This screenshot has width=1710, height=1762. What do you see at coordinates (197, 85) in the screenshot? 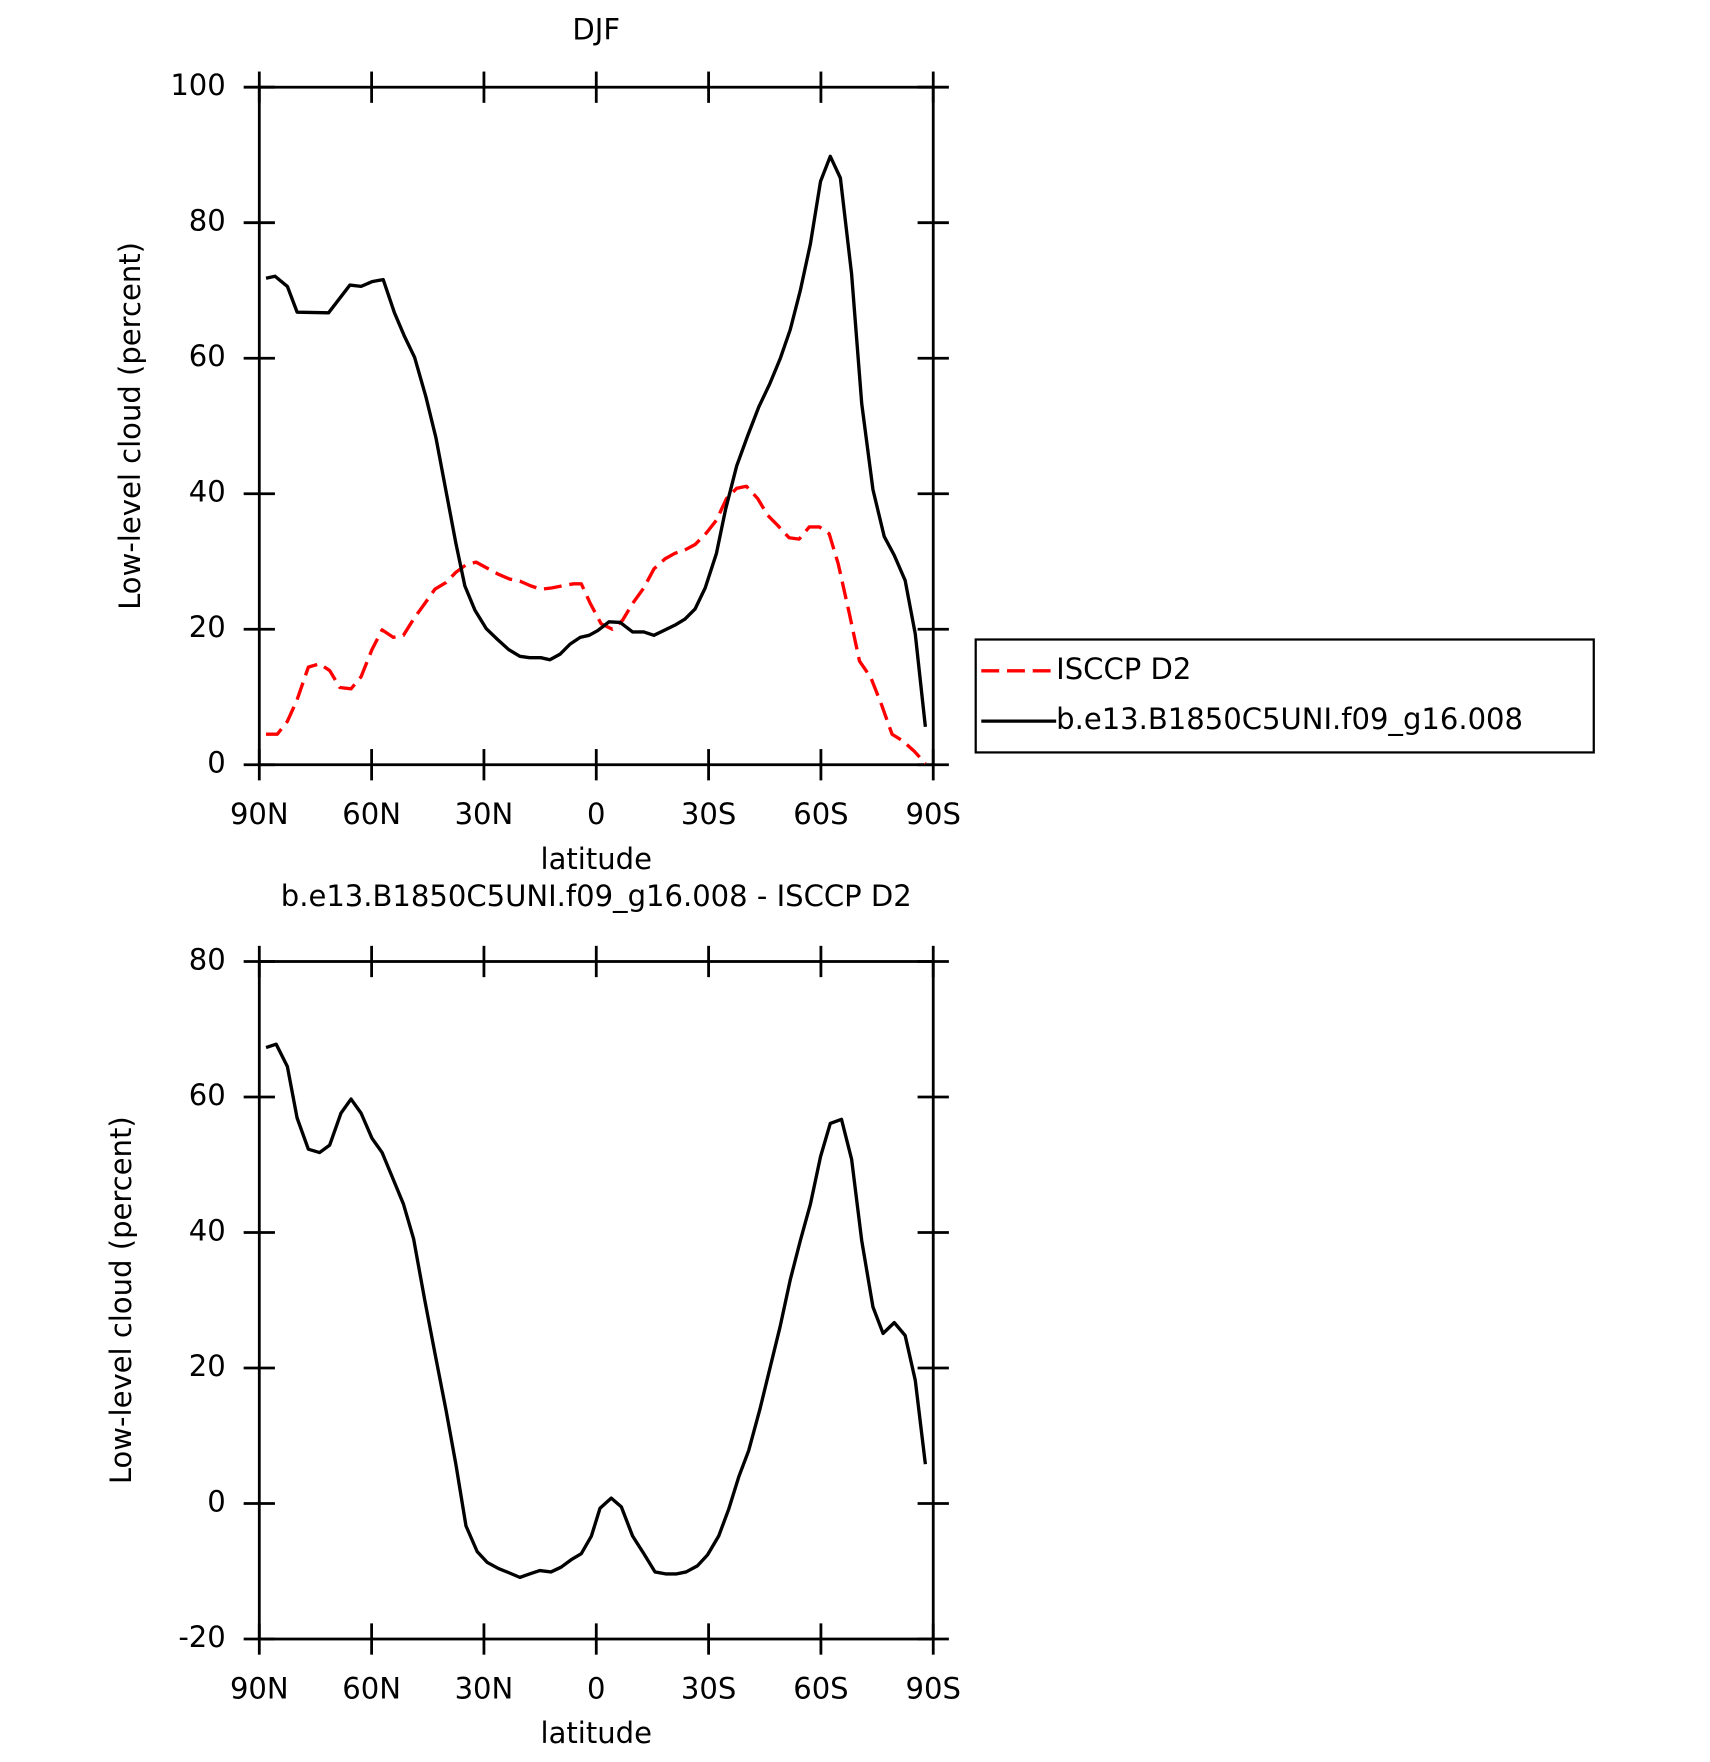
I see `y-tick-label: 100` at bounding box center [197, 85].